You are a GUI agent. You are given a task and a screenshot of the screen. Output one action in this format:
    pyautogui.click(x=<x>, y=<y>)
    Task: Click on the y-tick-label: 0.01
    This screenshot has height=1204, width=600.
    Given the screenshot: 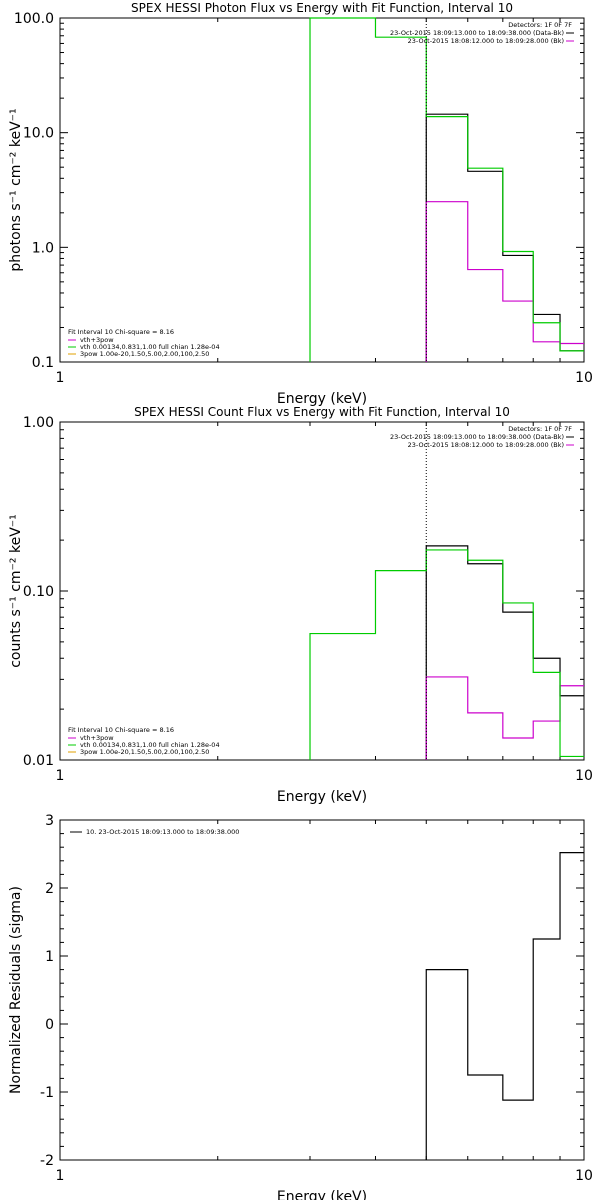 What is the action you would take?
    pyautogui.click(x=38, y=761)
    